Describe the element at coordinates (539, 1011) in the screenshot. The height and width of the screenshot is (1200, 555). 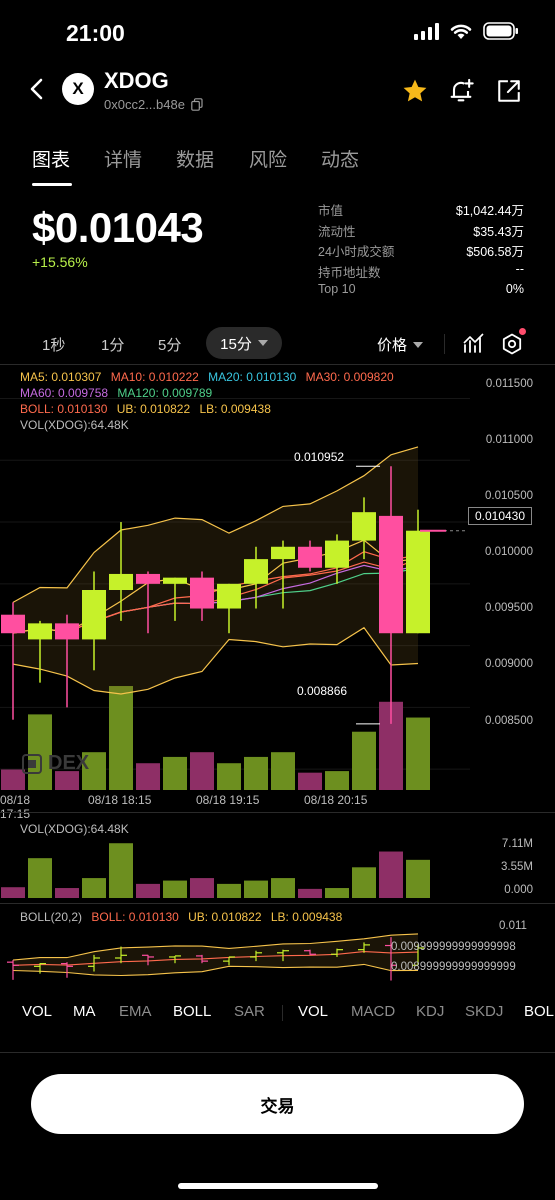
I see `indicator-sub-boll: BOLL` at that location.